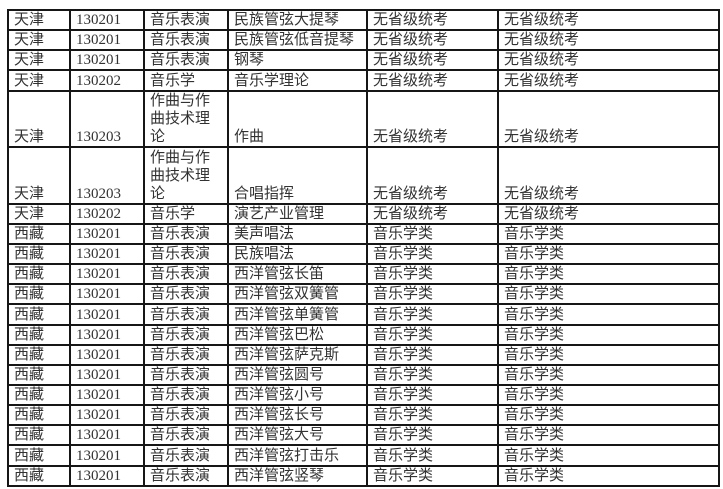  What do you see at coordinates (297, 435) in the screenshot?
I see `table-cell: 西洋管弦大号` at bounding box center [297, 435].